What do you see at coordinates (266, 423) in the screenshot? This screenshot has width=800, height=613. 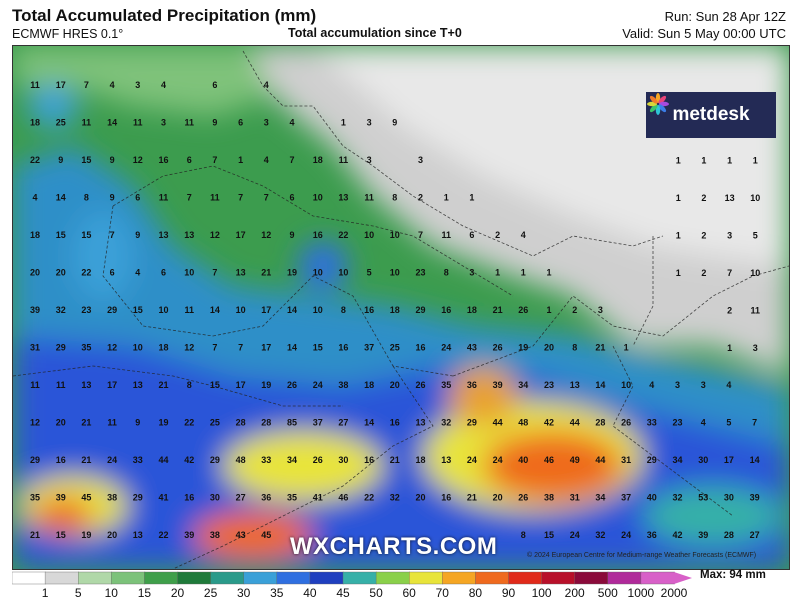 I see `precipitation-value: 28` at bounding box center [266, 423].